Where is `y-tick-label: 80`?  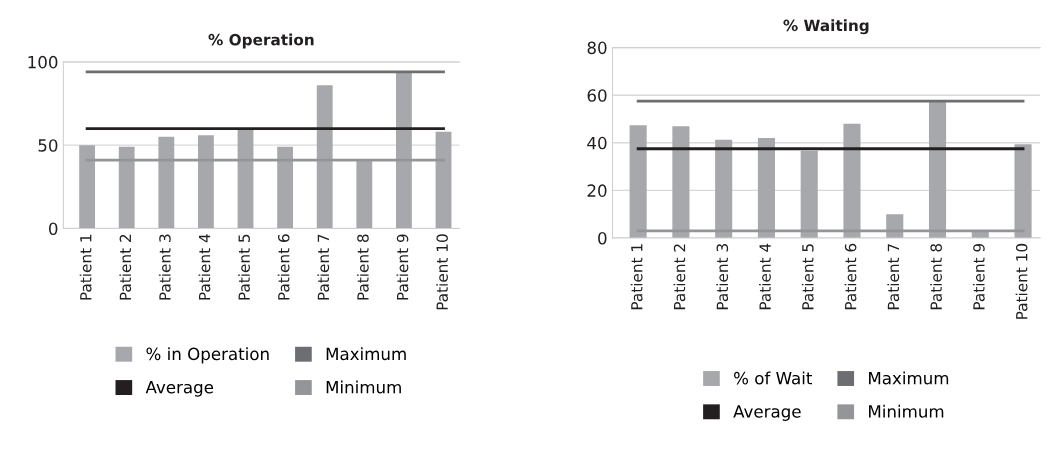
y-tick-label: 80 is located at coordinates (597, 48).